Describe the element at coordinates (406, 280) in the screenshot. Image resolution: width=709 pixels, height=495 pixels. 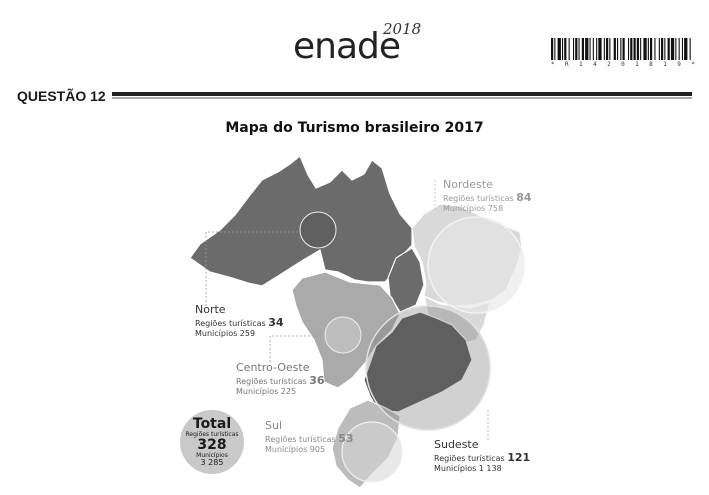
I see `region-tocantins` at that location.